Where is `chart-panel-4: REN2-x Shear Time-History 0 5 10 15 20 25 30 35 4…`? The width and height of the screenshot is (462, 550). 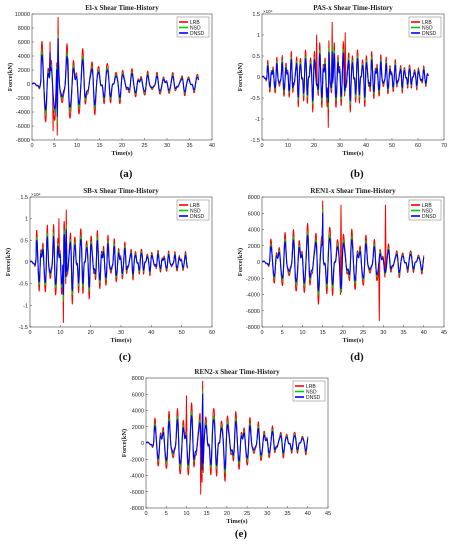 chart-panel-4: REN2-x Shear Time-History 0 5 10 15 20 25 30 35 4… is located at coordinates (226, 454).